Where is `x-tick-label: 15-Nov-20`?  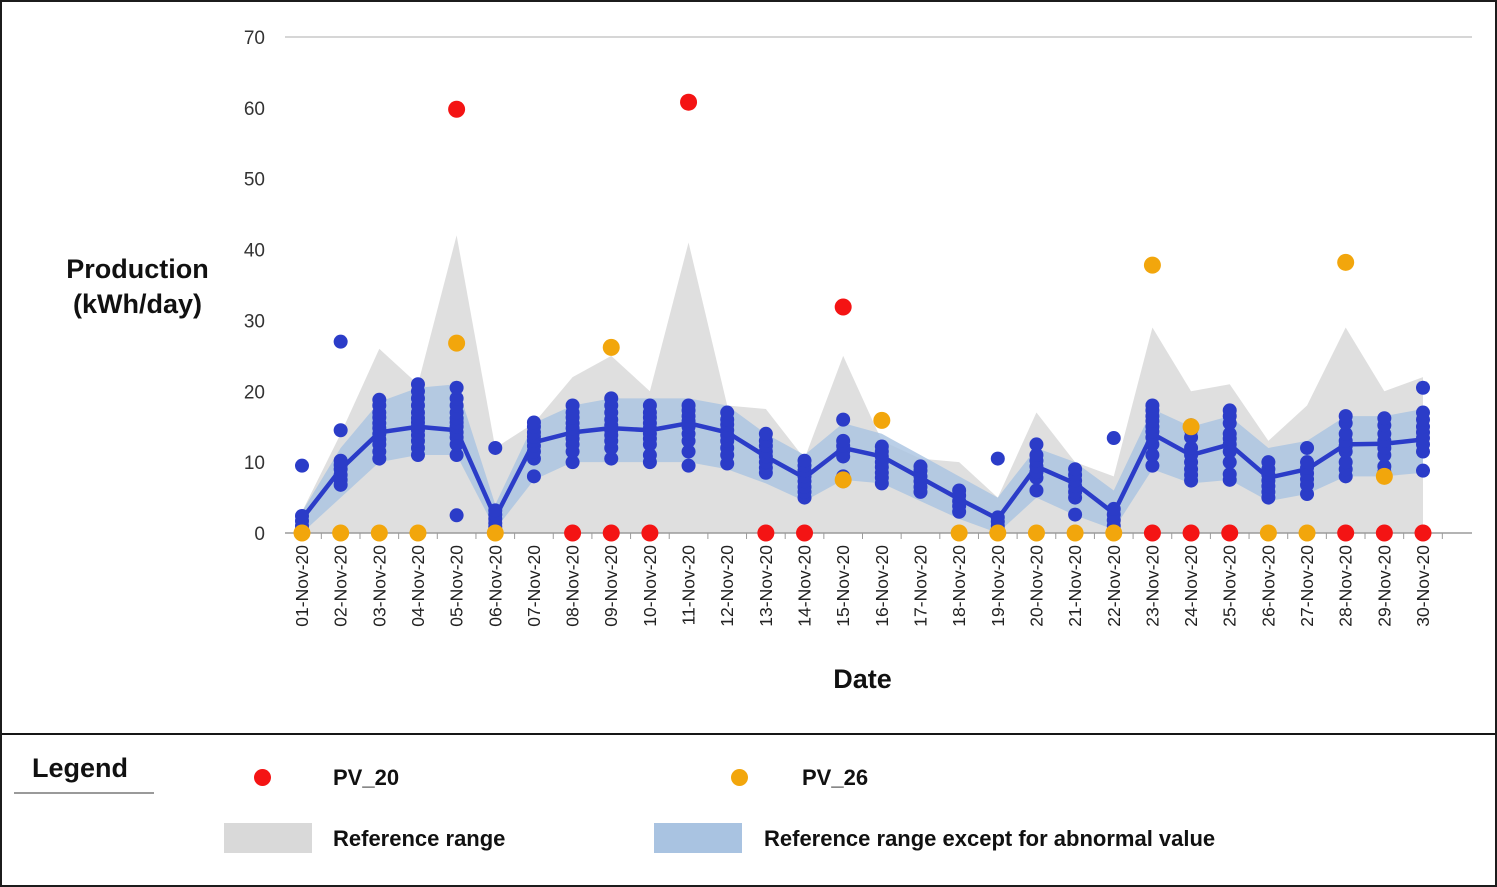
x-tick-label: 15-Nov-20 is located at coordinates (843, 586).